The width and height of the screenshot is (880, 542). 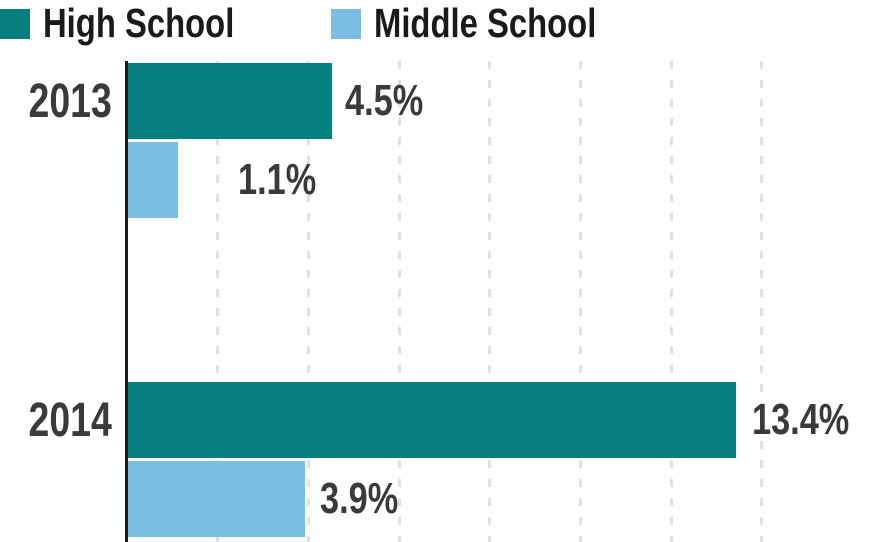 I want to click on category-label: 2013, so click(x=56, y=101).